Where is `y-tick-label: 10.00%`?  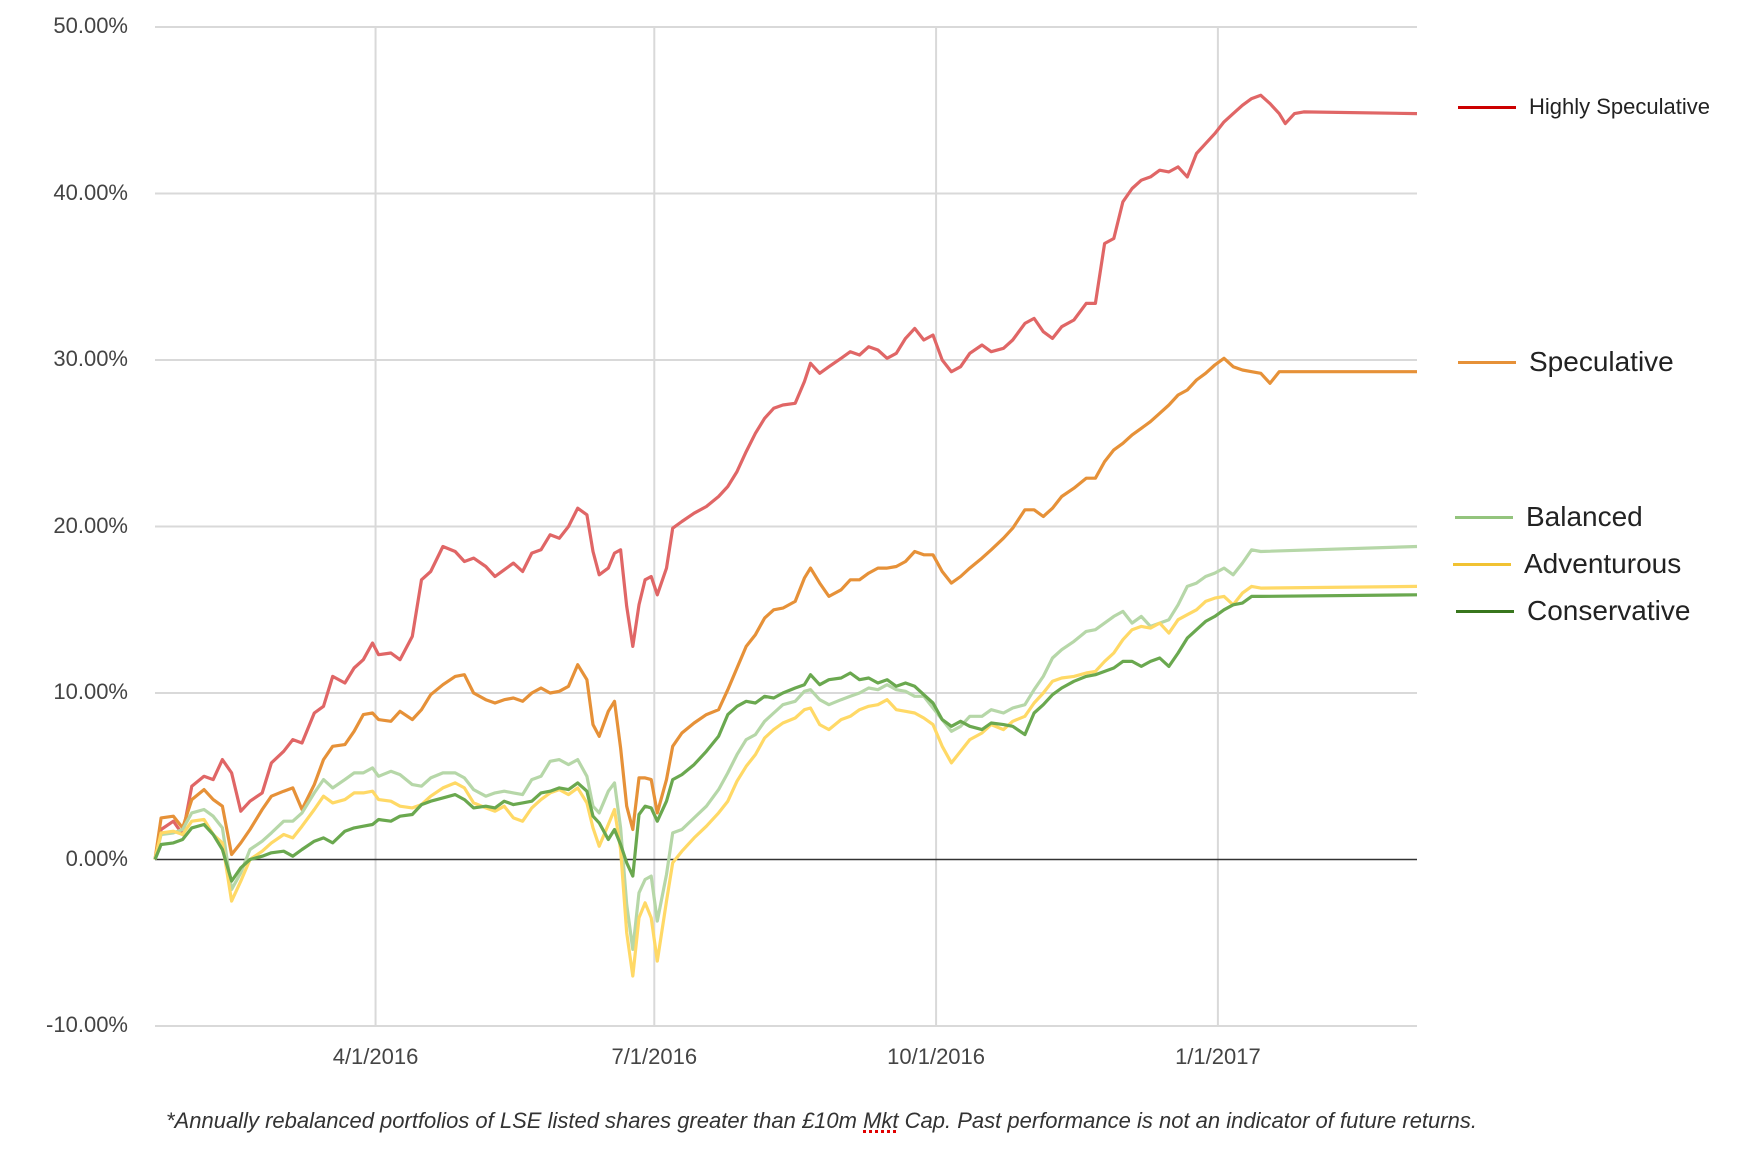
y-tick-label: 10.00% is located at coordinates (90, 691).